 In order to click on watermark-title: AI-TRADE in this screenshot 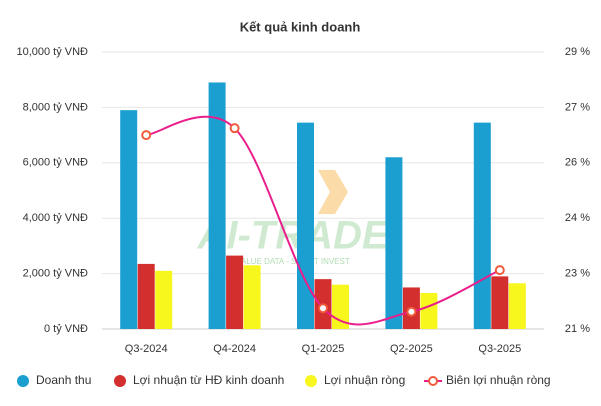, I will do `click(292, 236)`.